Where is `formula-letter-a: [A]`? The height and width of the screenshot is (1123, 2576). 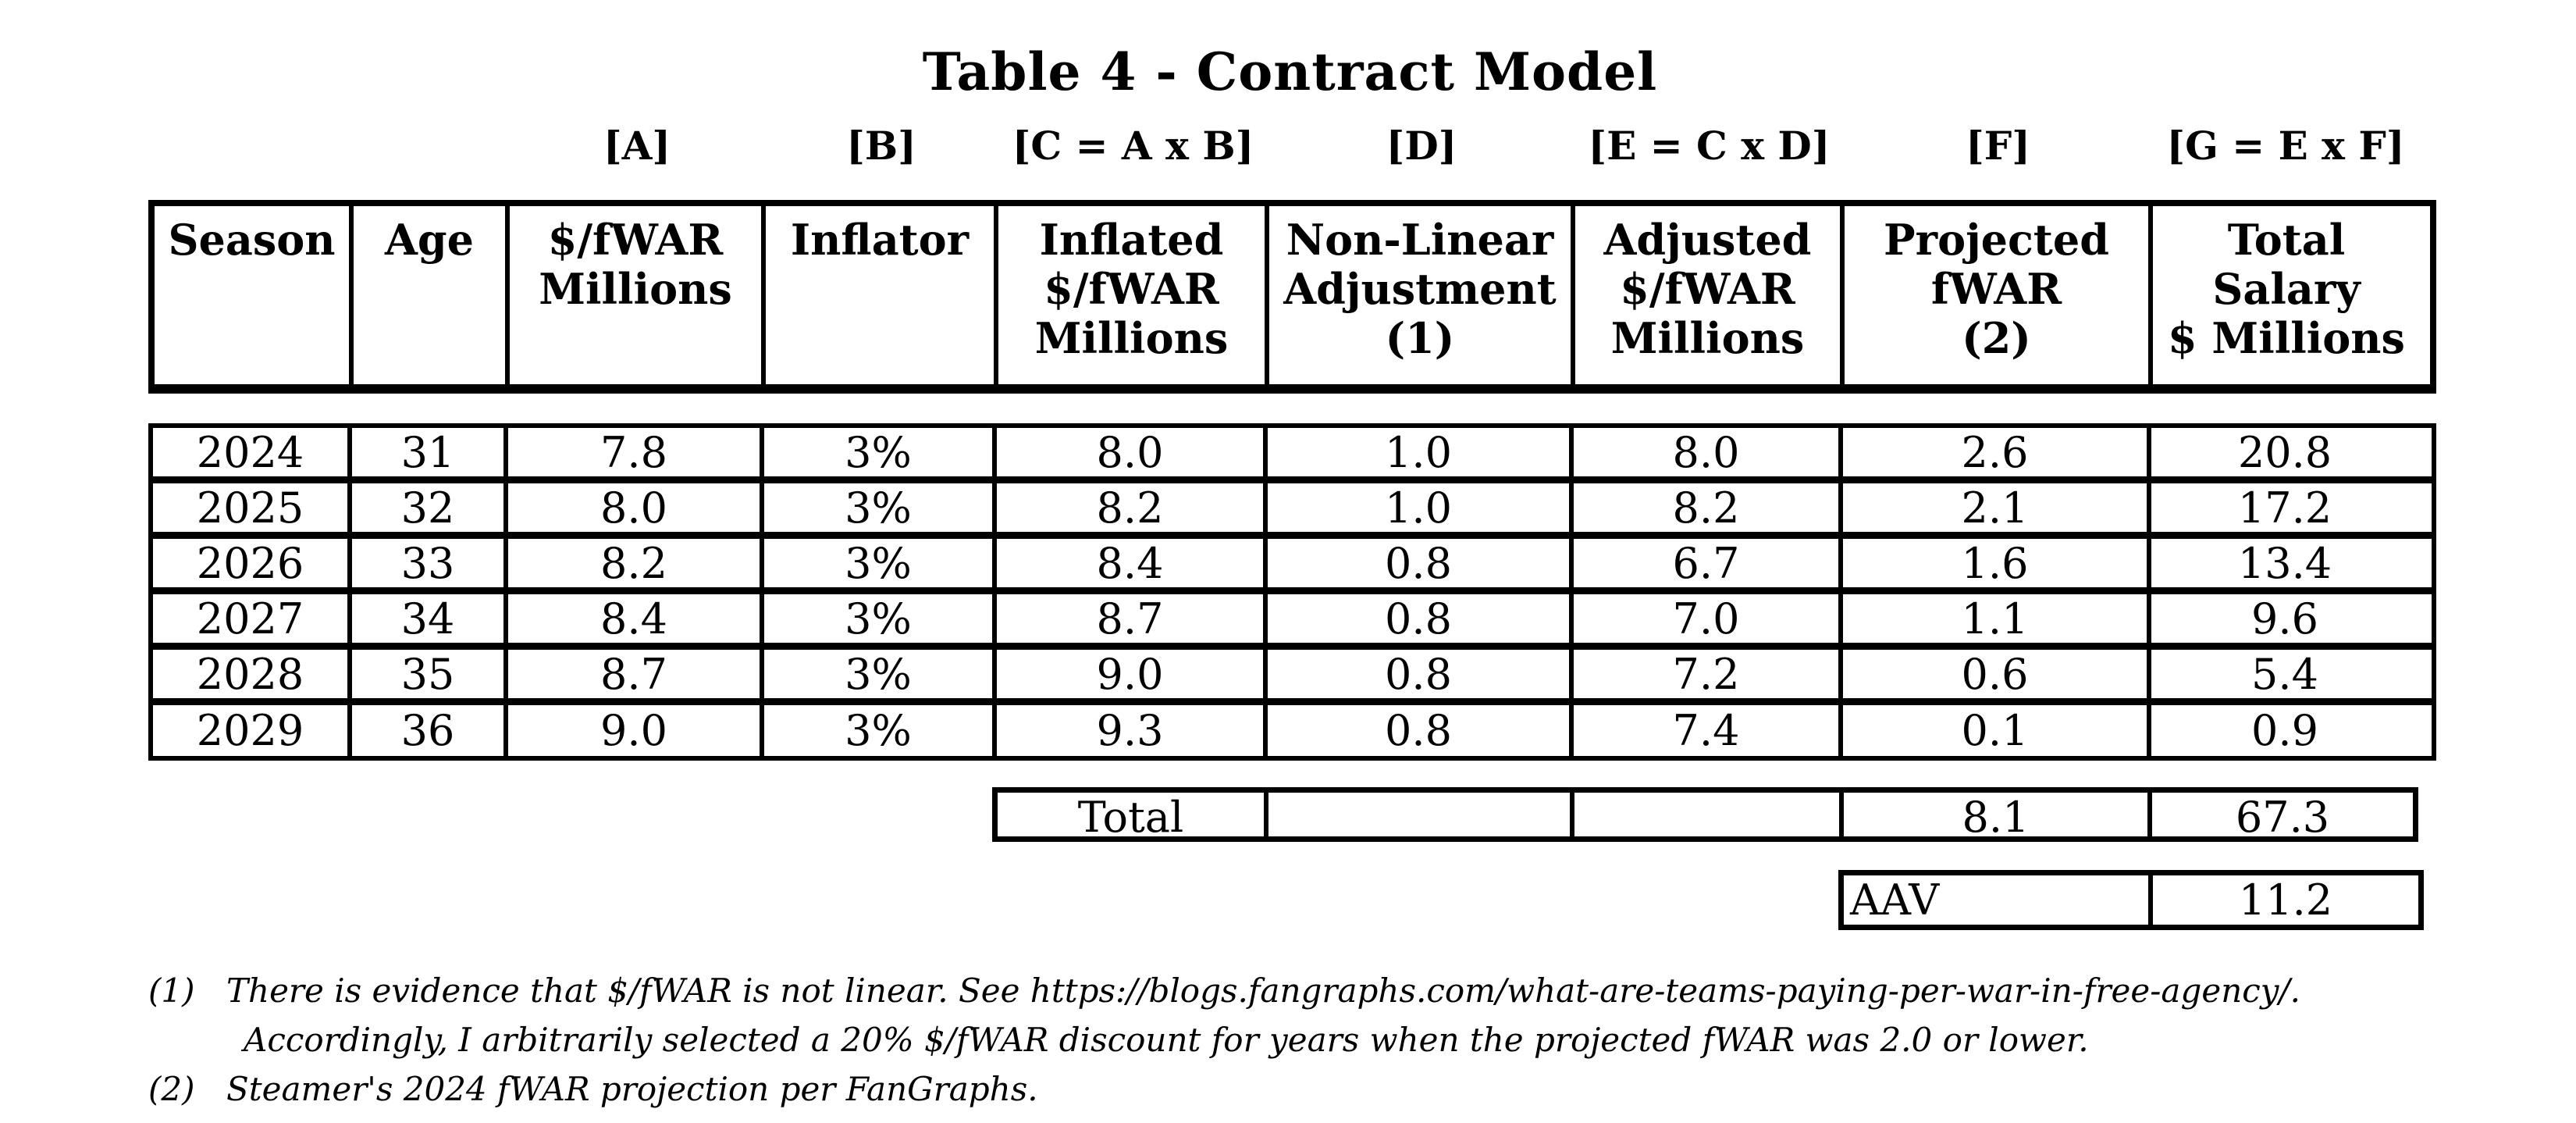
formula-letter-a: [A] is located at coordinates (637, 146).